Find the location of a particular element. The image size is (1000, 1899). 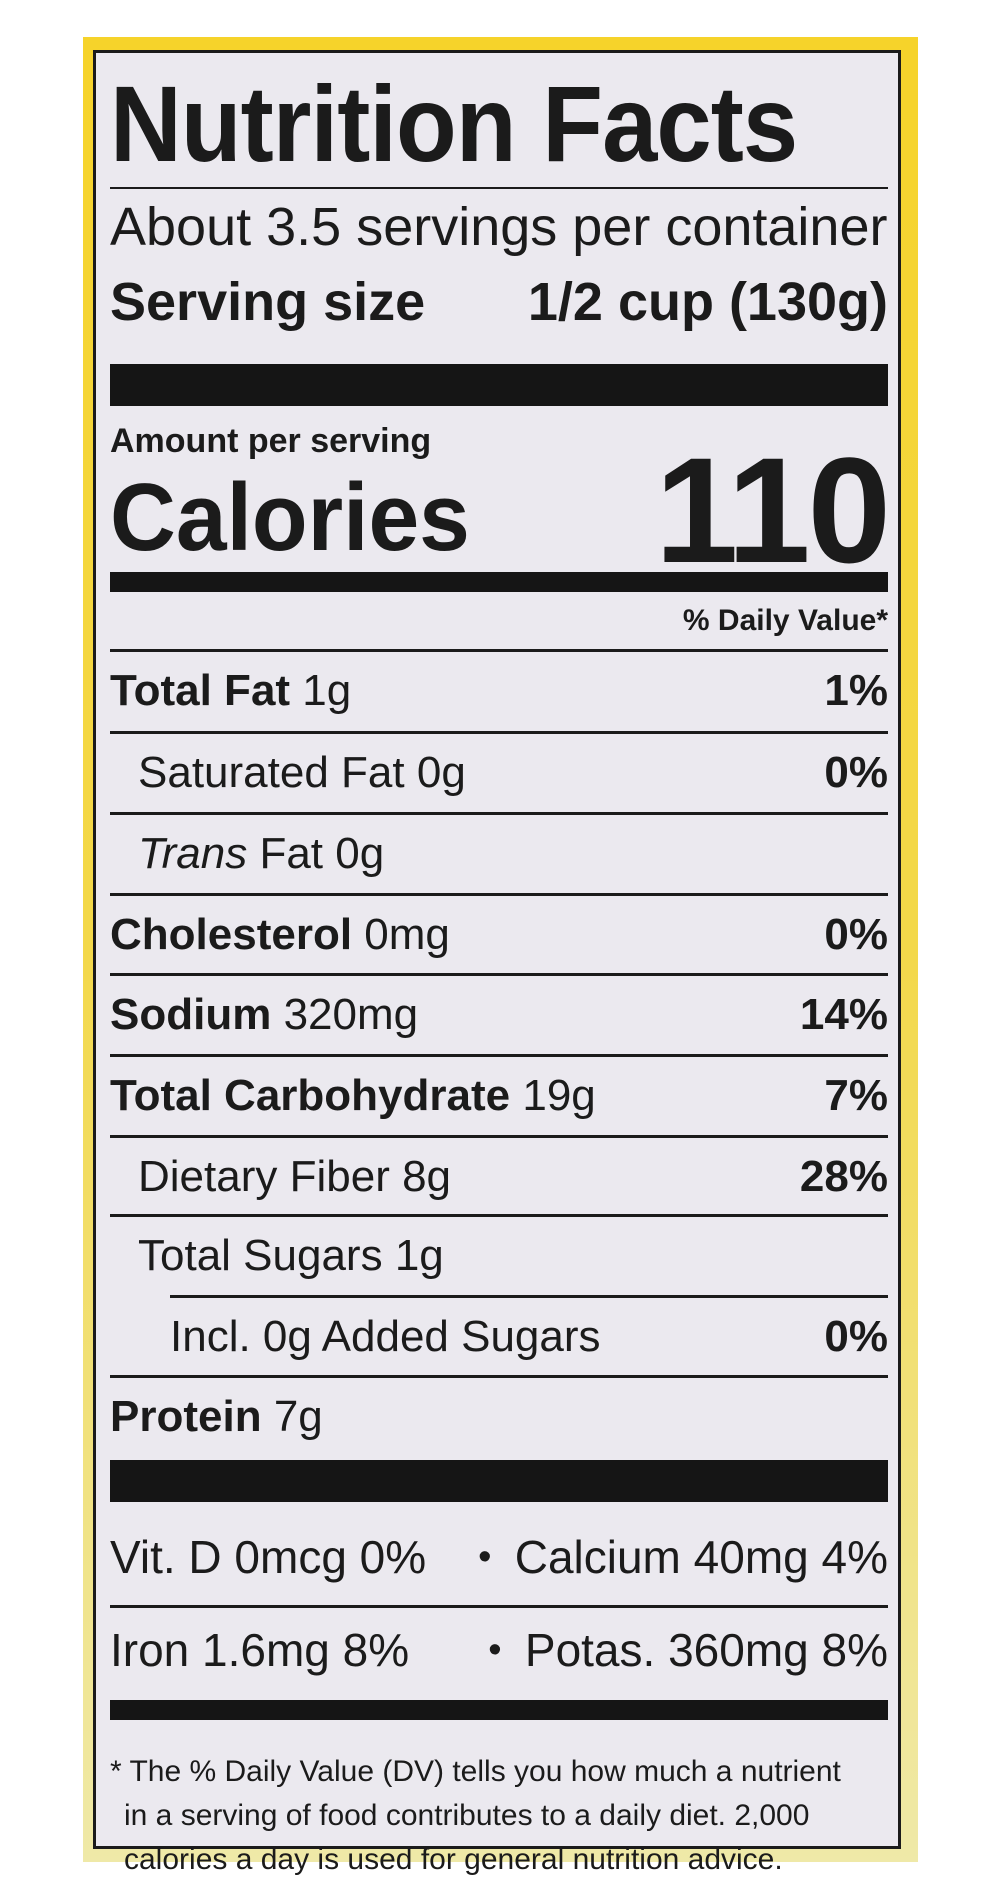

nutrient-name: Saturated Fat is located at coordinates (271, 772).